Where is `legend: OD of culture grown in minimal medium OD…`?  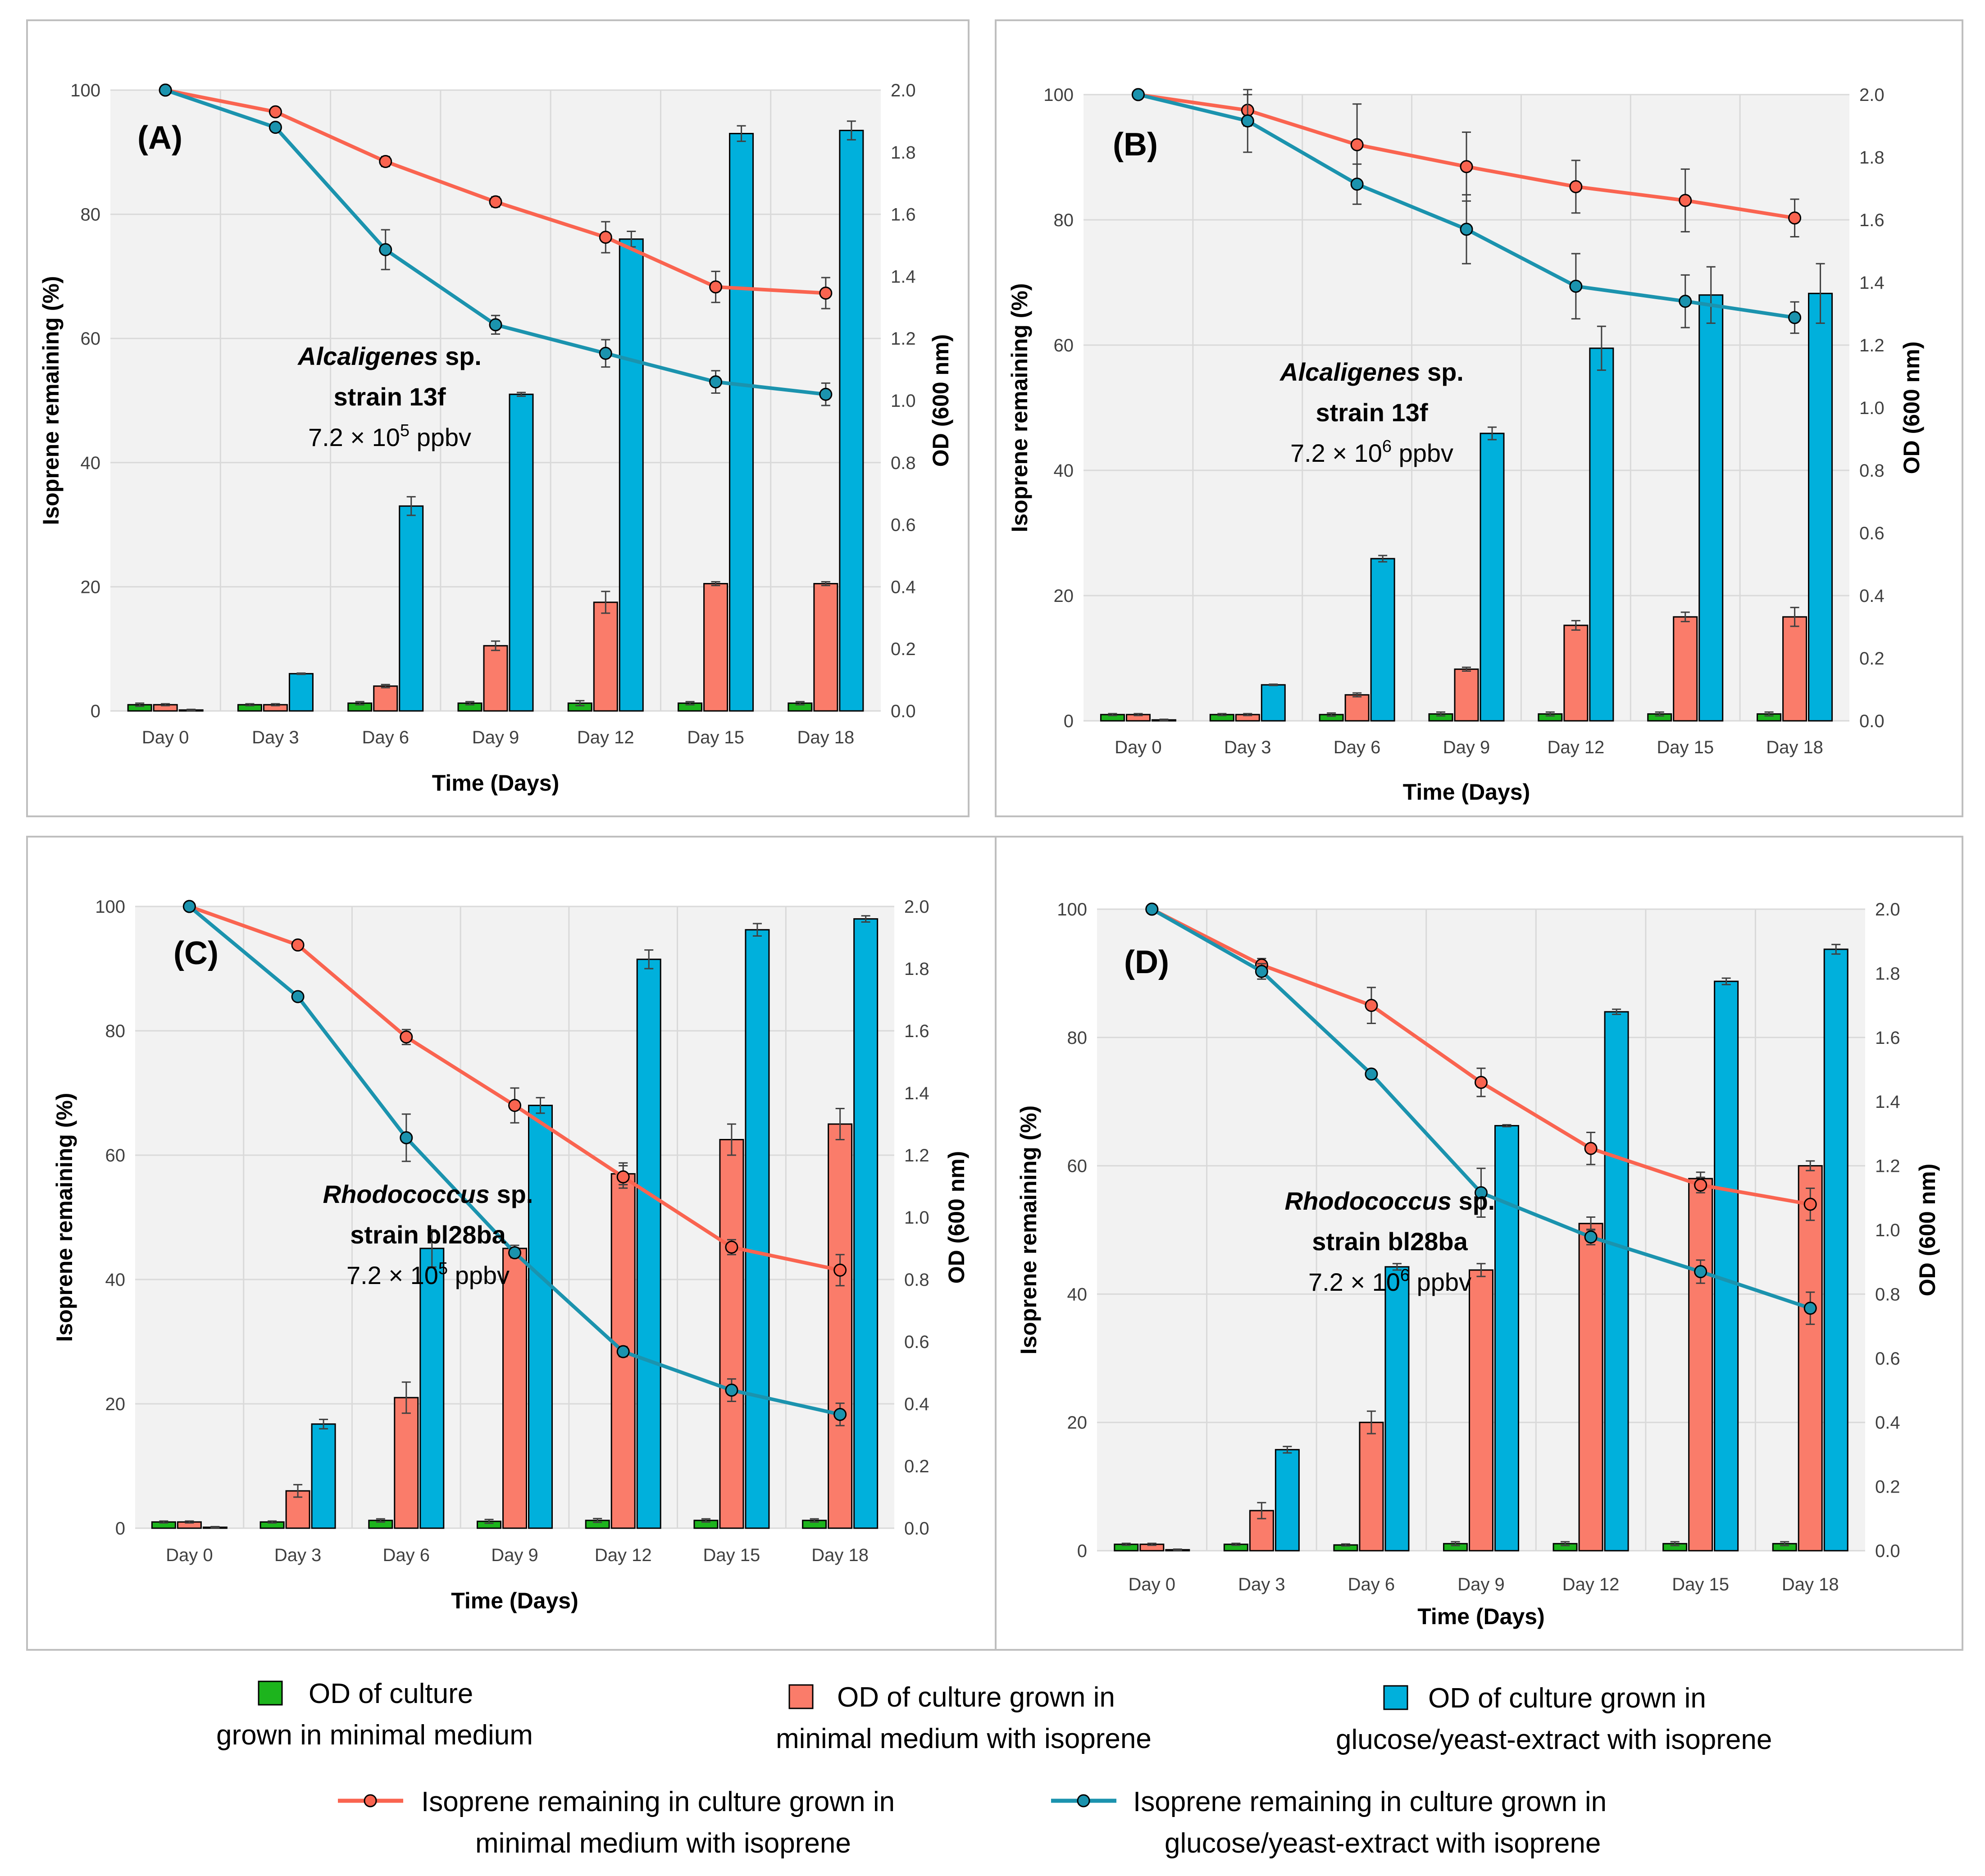
legend: OD of culture grown in minimal medium OD… is located at coordinates (994, 1769).